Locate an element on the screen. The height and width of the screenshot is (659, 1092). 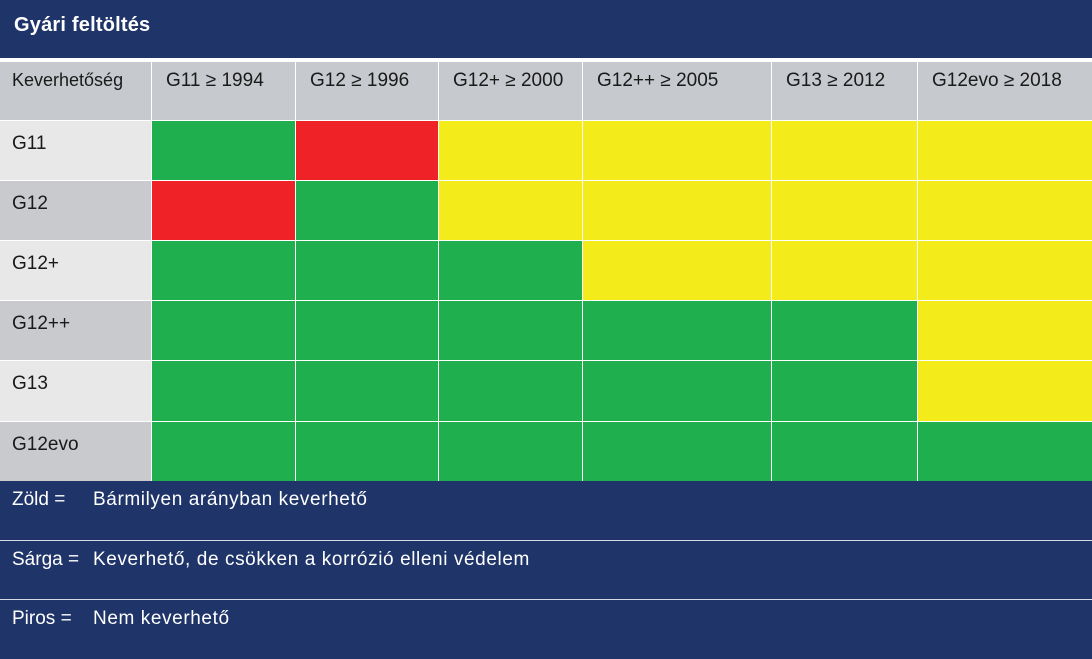
column-header: G11 ≥ 1994 is located at coordinates (223, 91).